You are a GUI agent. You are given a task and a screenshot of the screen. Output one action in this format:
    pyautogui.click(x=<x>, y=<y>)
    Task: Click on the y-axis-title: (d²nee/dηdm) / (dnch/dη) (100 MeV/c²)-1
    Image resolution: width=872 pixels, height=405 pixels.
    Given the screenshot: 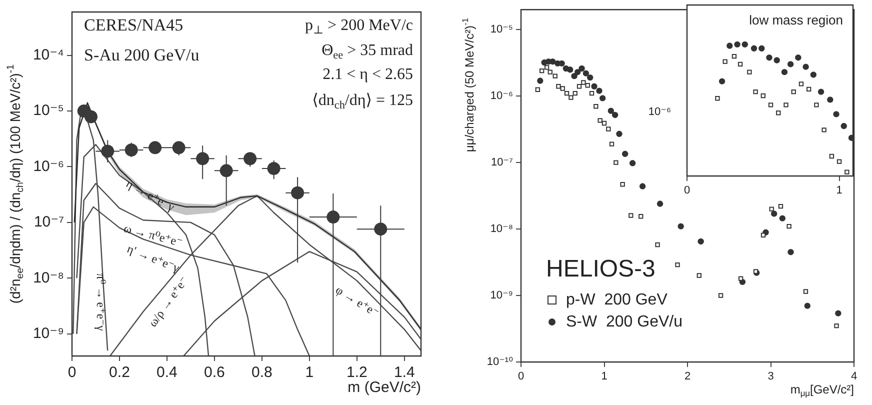 What is the action you would take?
    pyautogui.click(x=15, y=184)
    